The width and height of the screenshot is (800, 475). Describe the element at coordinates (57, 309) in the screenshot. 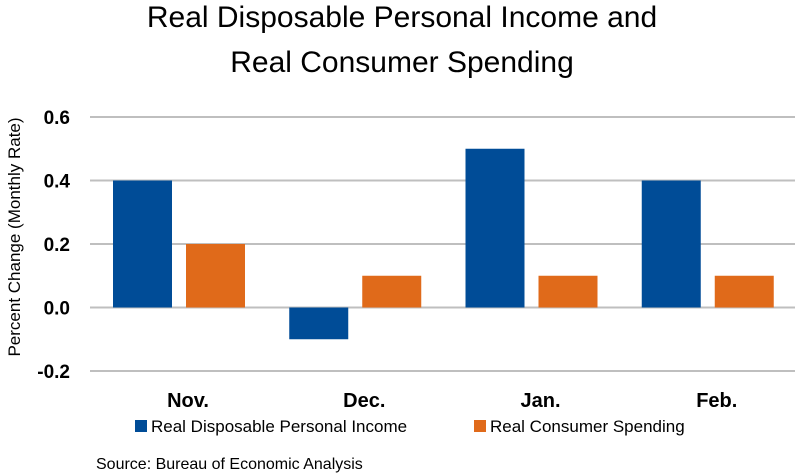

I see `y-tick-label: 0.0` at that location.